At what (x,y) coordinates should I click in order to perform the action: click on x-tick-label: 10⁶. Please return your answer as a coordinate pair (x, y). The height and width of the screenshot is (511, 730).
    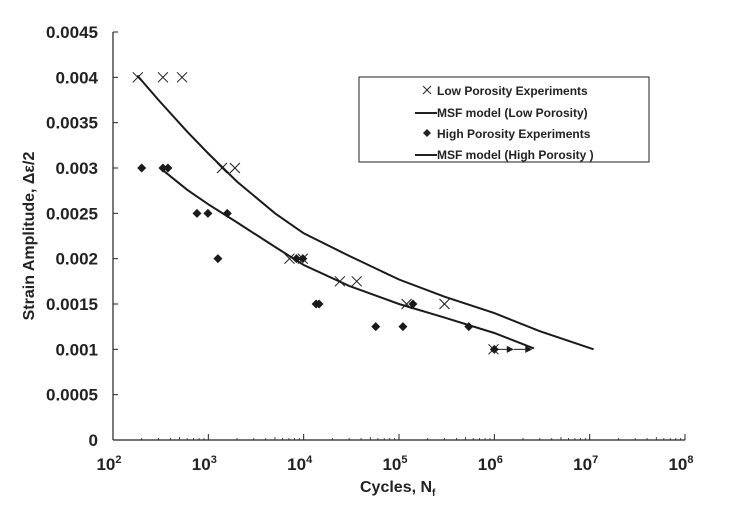
    Looking at the image, I should click on (490, 464).